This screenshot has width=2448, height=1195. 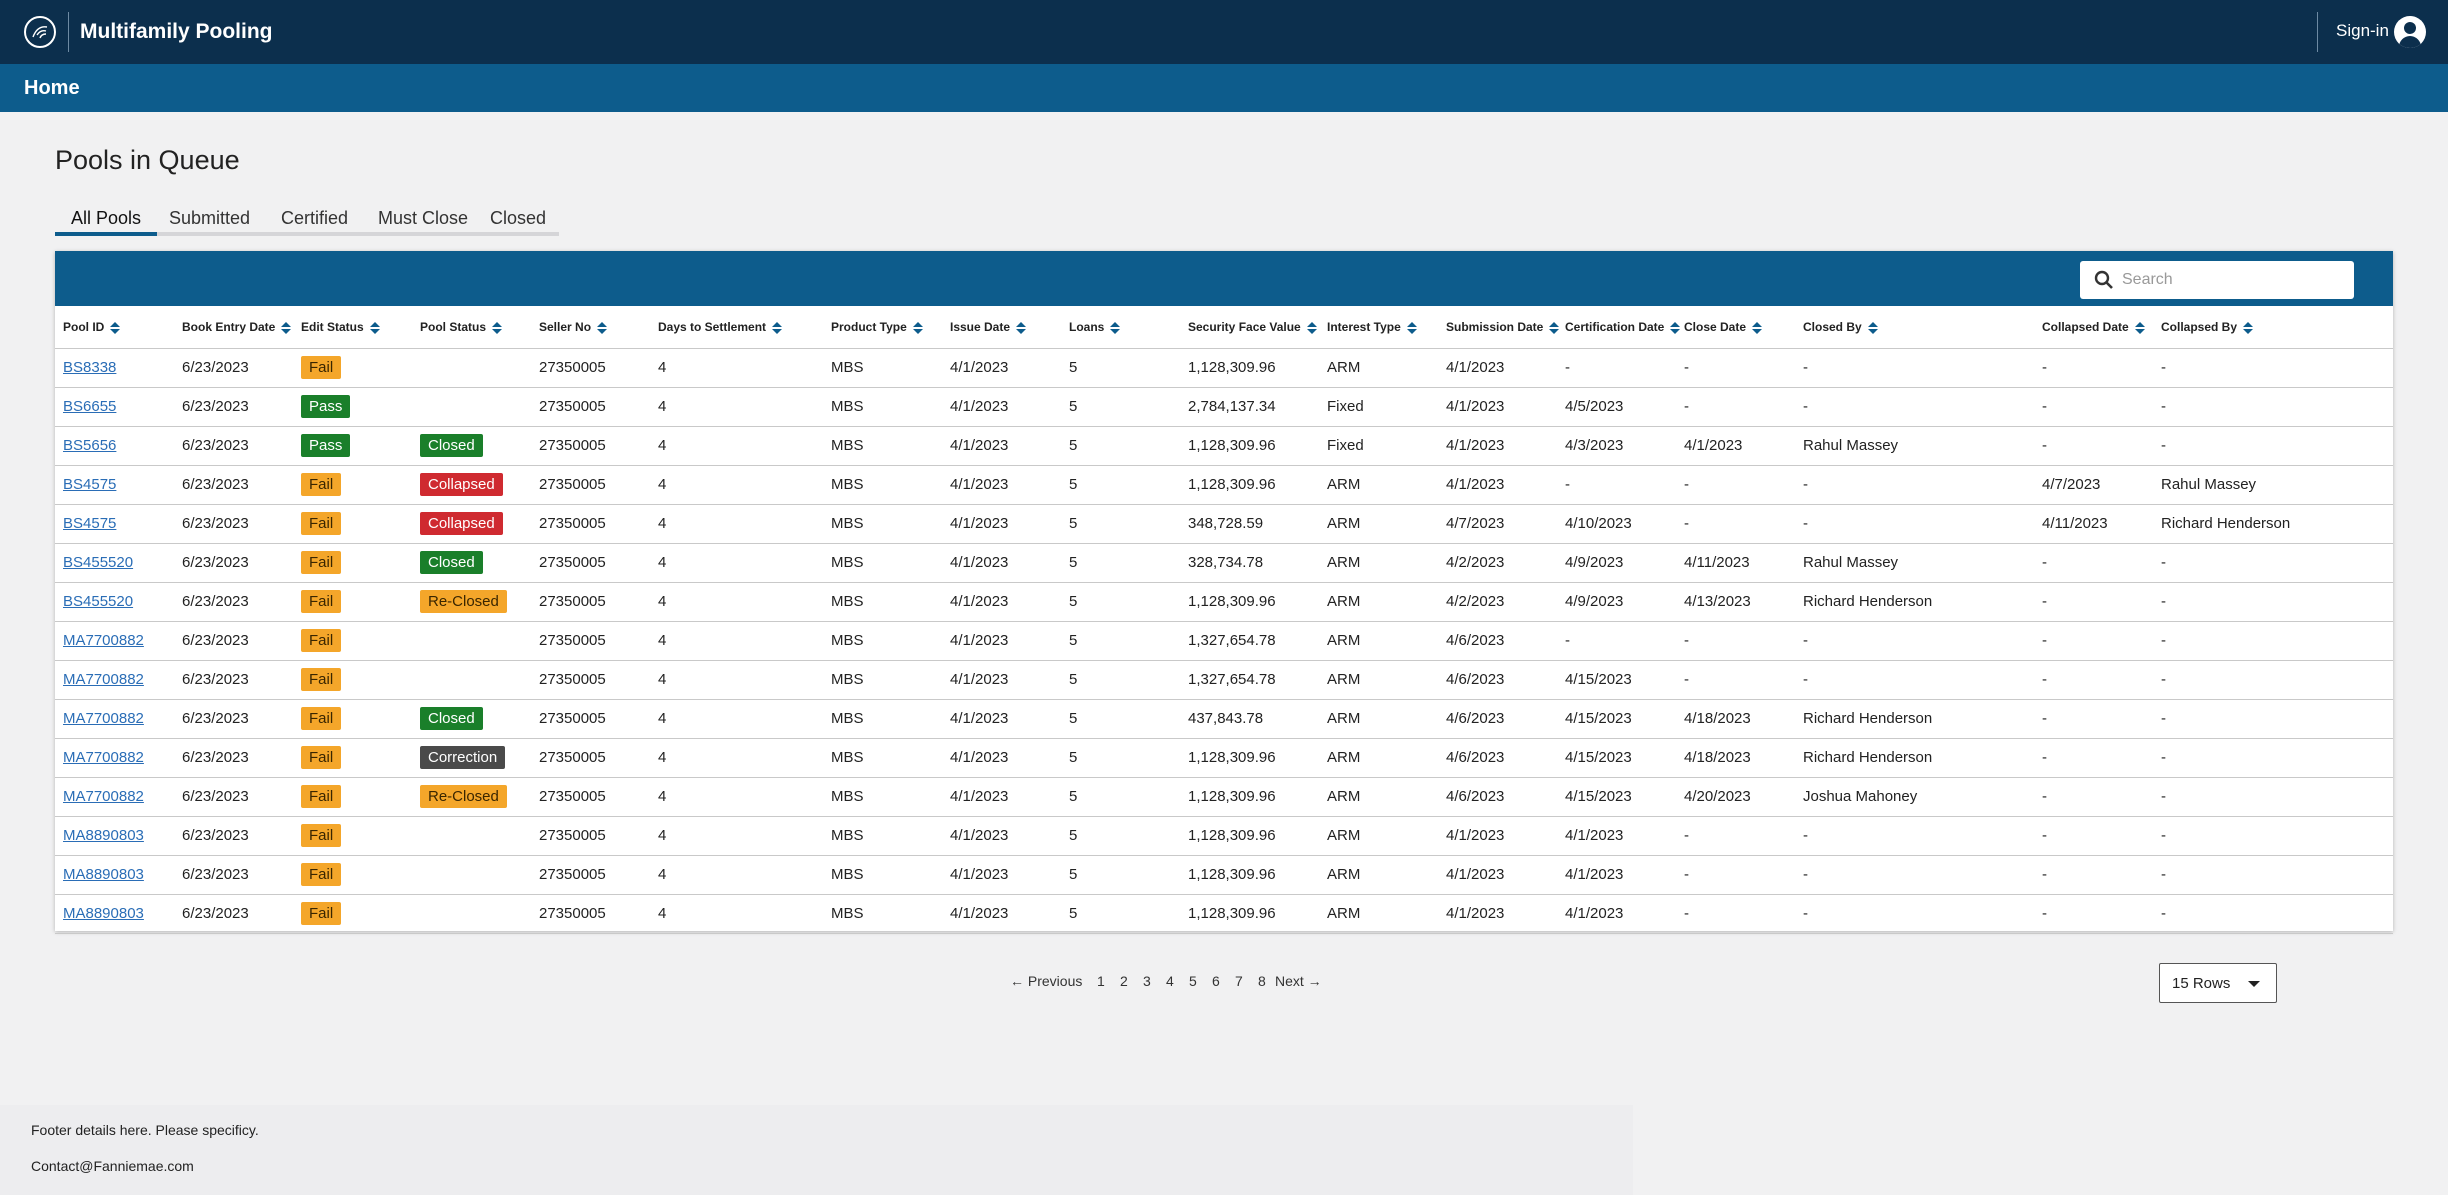 What do you see at coordinates (112, 1166) in the screenshot?
I see `footer-contact: Contact@Fanniemae.com` at bounding box center [112, 1166].